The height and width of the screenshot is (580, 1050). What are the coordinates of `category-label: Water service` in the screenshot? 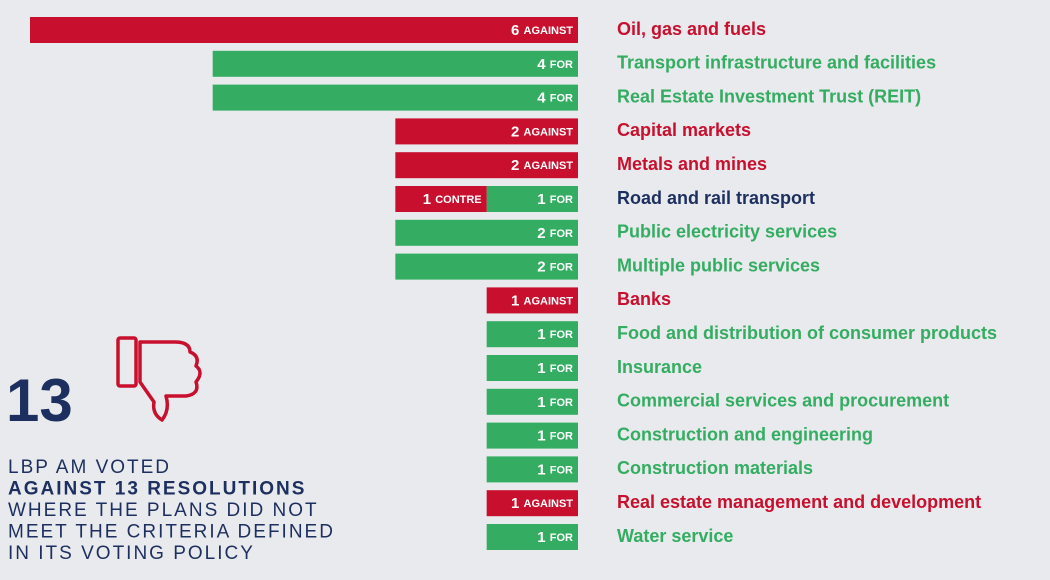 It's located at (675, 536).